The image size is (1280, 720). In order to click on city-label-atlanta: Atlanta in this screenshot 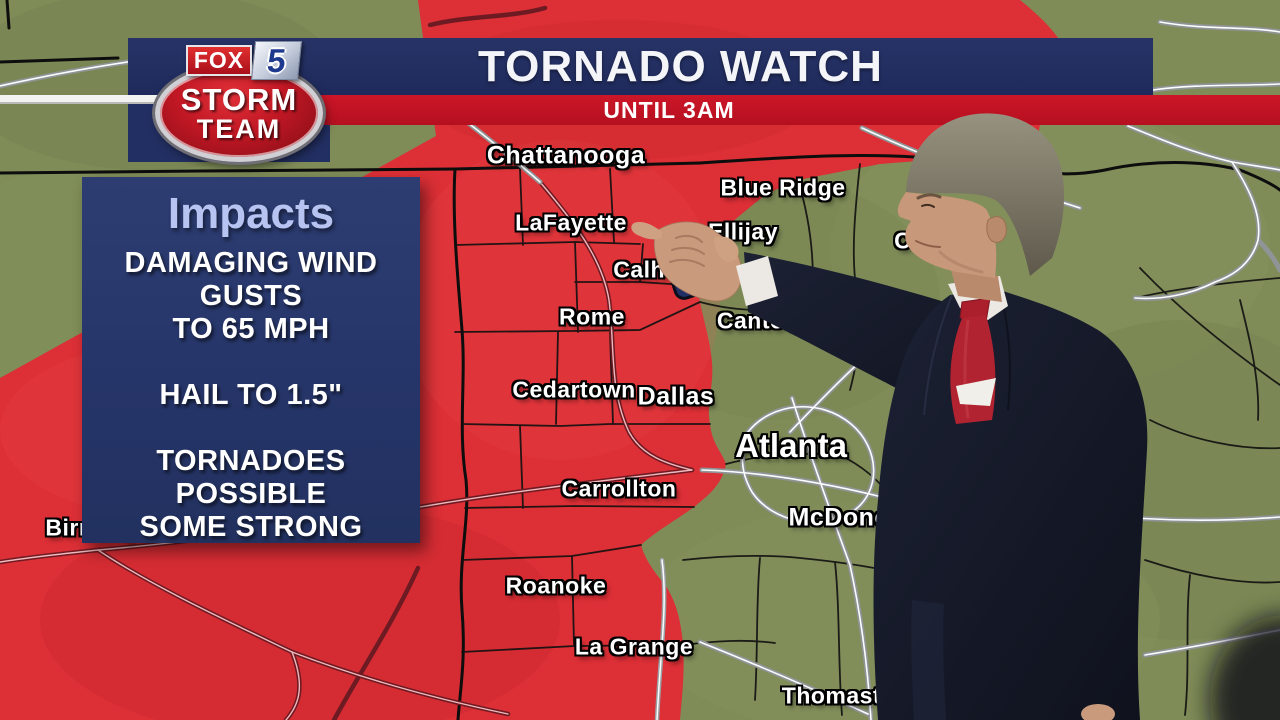, I will do `click(791, 445)`.